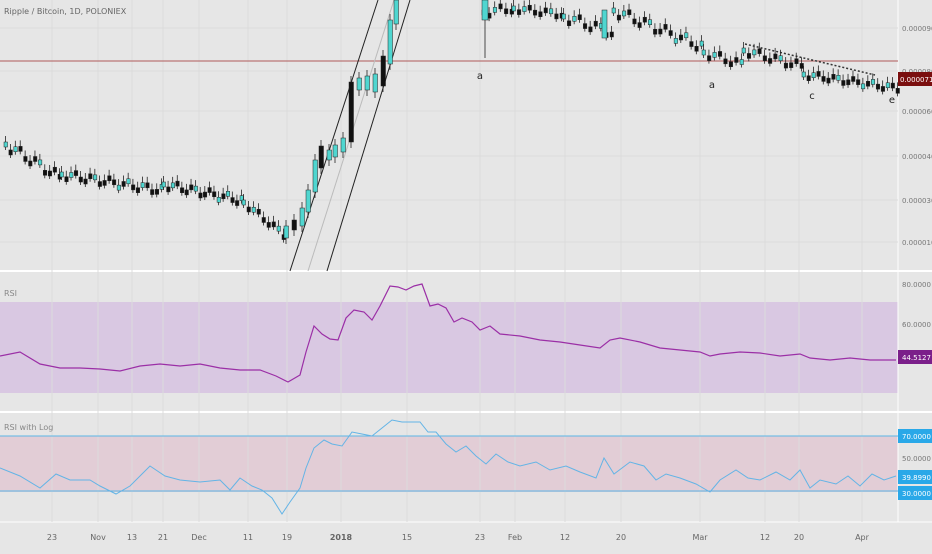 This screenshot has height=554, width=932. What do you see at coordinates (98, 537) in the screenshot?
I see `x-tick-label: Nov` at bounding box center [98, 537].